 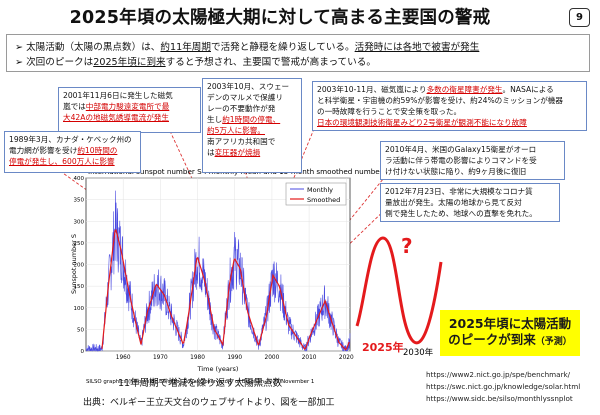 What do you see at coordinates (79, 222) in the screenshot?
I see `y-tick-label: 300` at bounding box center [79, 222].